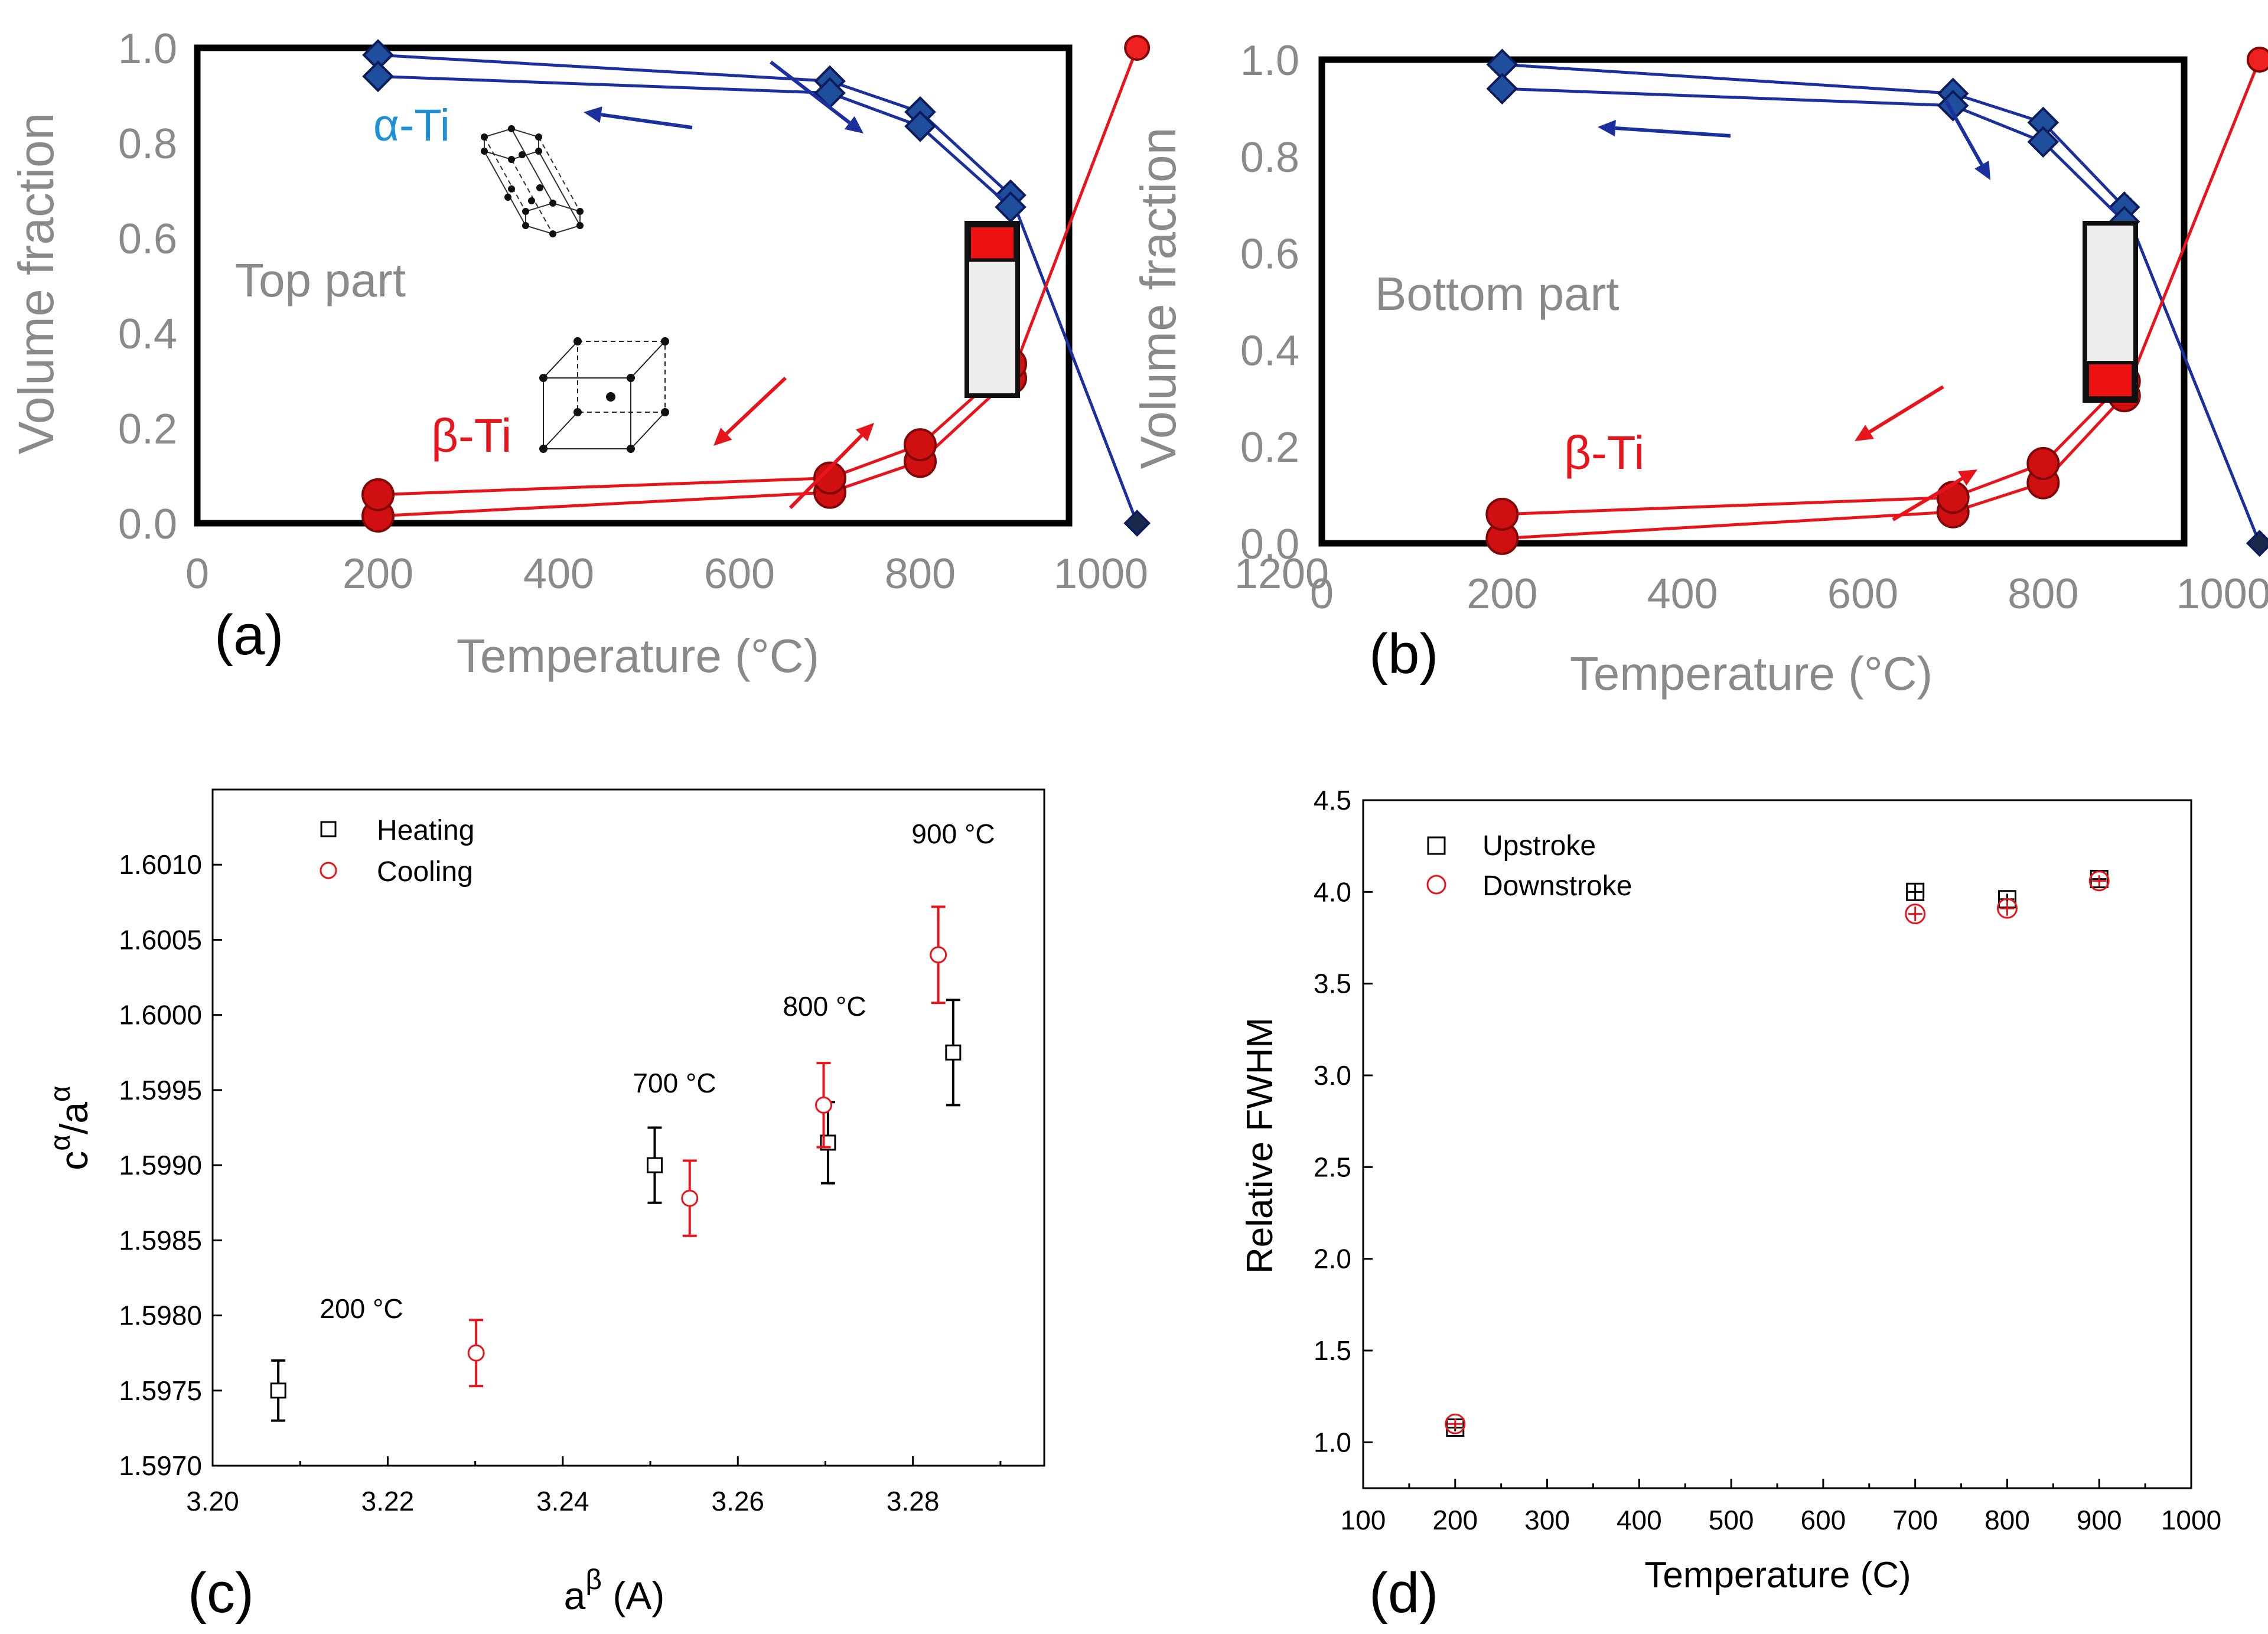 The height and width of the screenshot is (1634, 2268). What do you see at coordinates (378, 574) in the screenshot?
I see `x-tick-label: 200` at bounding box center [378, 574].